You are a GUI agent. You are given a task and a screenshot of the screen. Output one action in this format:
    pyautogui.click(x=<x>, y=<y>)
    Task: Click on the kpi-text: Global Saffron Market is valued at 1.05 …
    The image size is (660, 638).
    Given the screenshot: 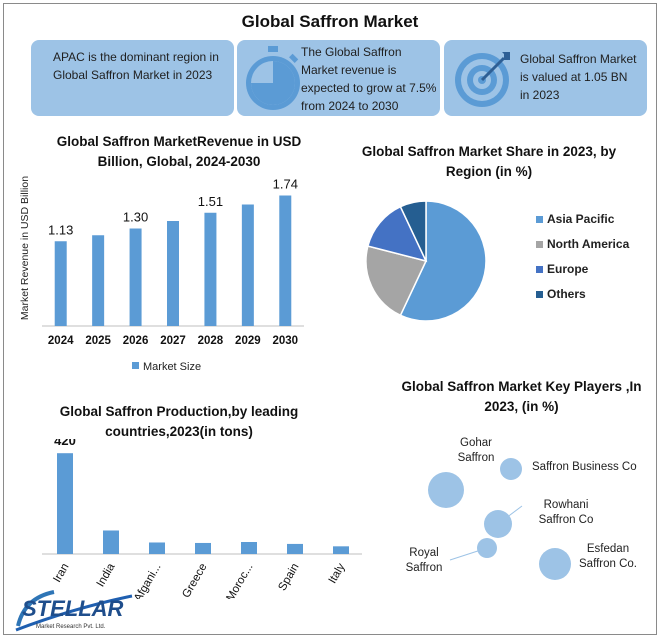 What is the action you would take?
    pyautogui.click(x=578, y=77)
    